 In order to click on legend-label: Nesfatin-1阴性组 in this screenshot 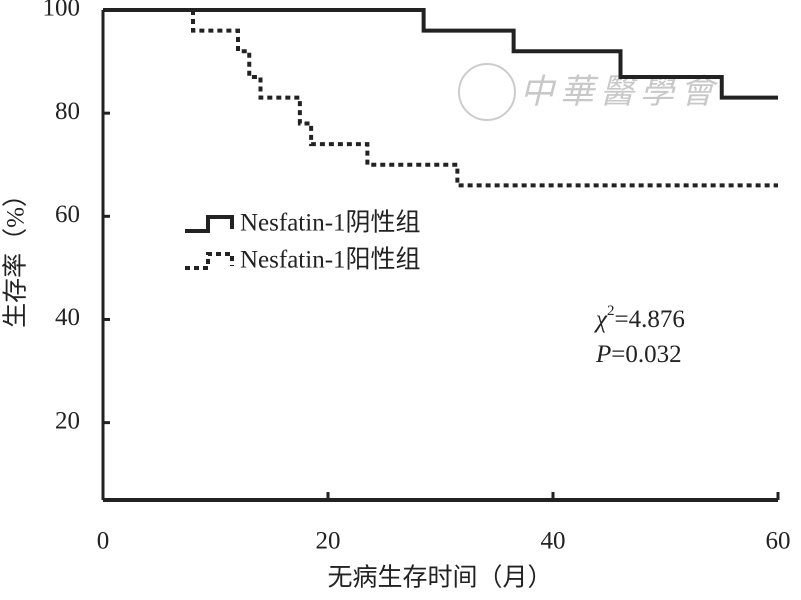, I will do `click(330, 223)`.